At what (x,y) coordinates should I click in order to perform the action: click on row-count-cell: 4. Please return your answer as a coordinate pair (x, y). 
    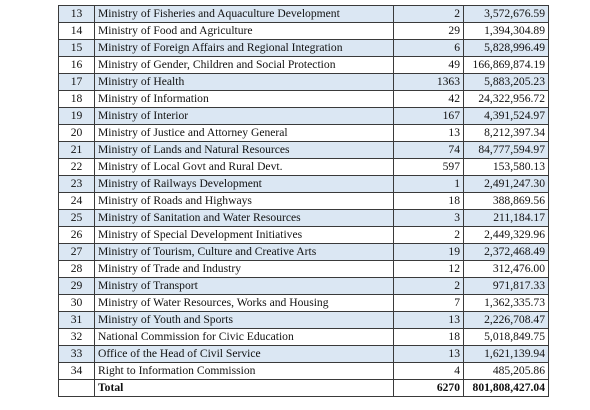
    Looking at the image, I should click on (428, 371).